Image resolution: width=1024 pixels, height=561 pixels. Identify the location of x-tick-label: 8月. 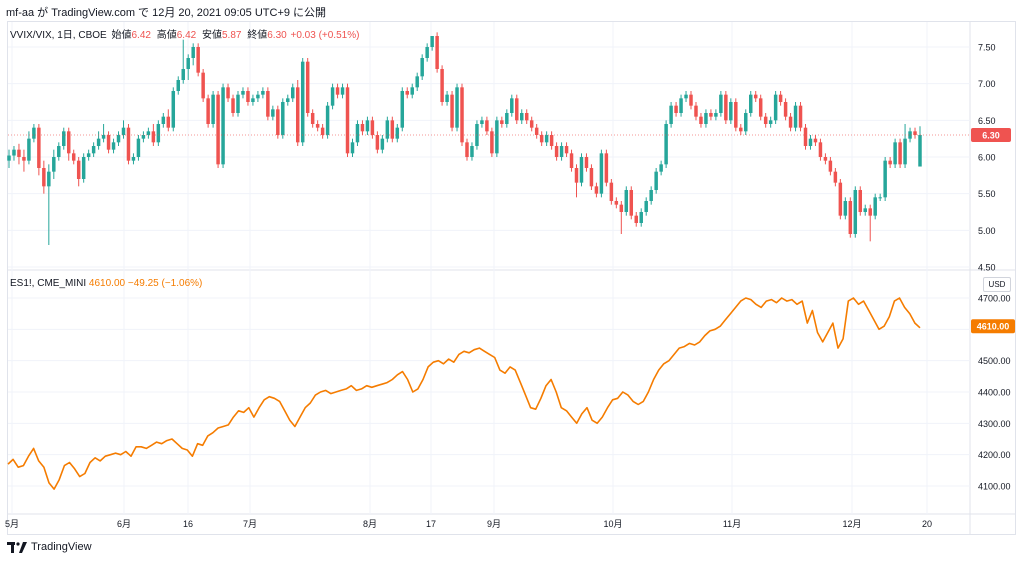
(370, 524).